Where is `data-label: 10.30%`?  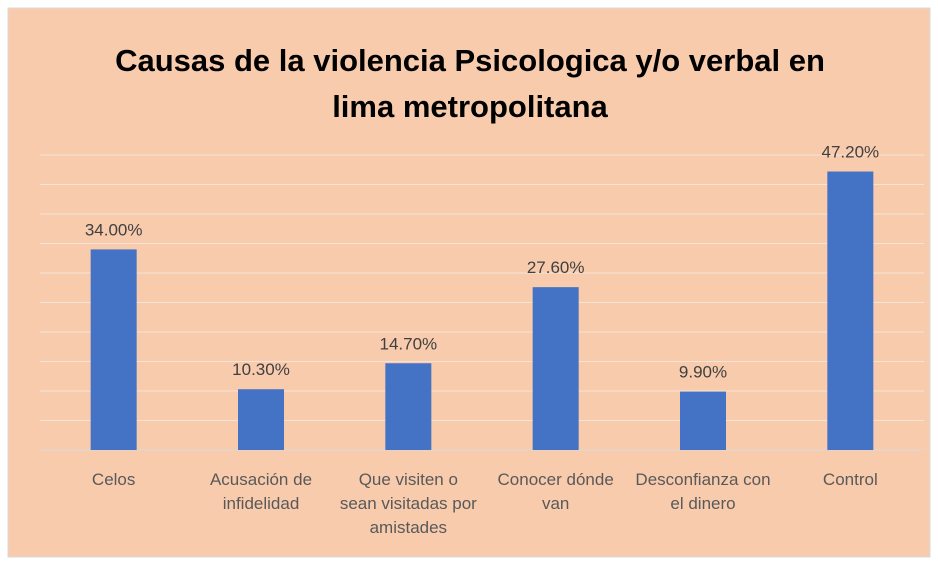 data-label: 10.30% is located at coordinates (261, 369).